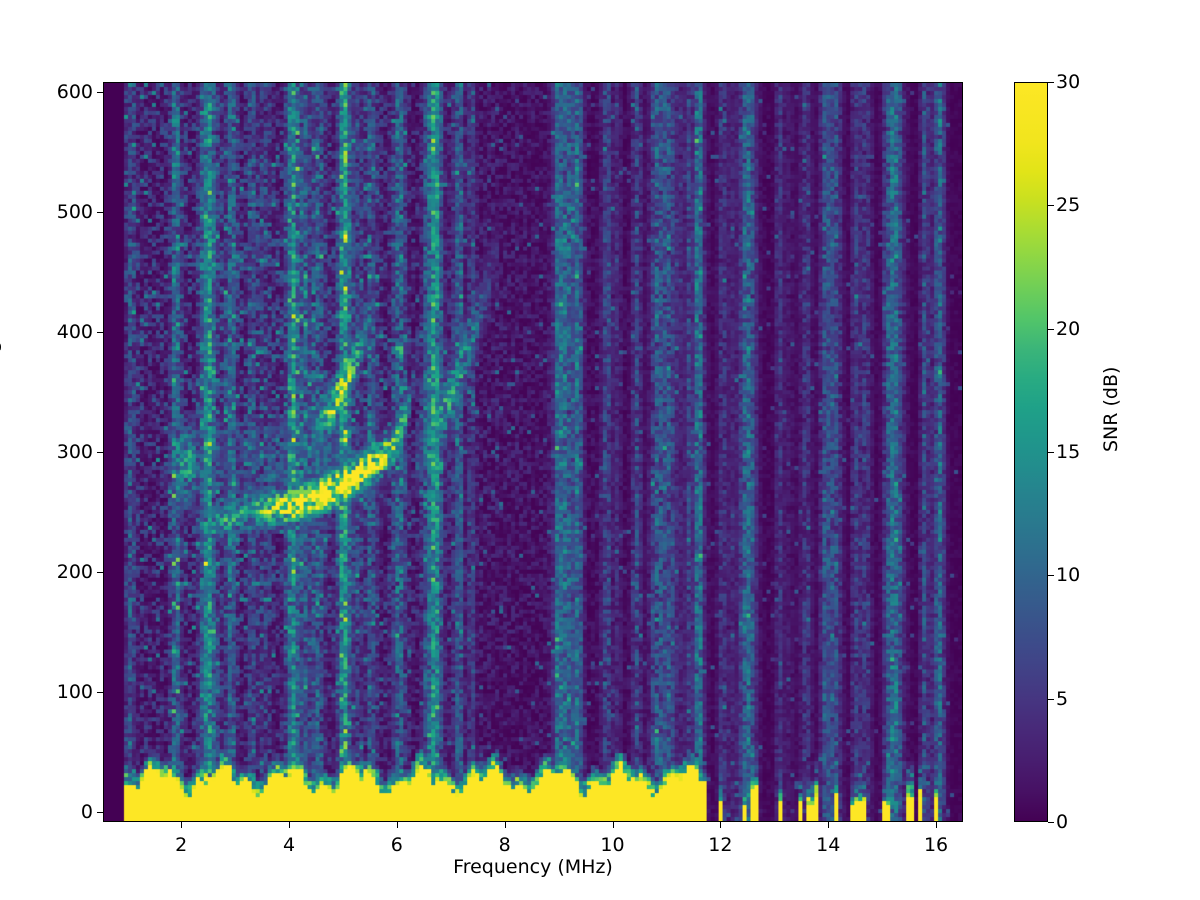 The width and height of the screenshot is (1200, 900). What do you see at coordinates (828, 845) in the screenshot?
I see `x-tick-label: 14` at bounding box center [828, 845].